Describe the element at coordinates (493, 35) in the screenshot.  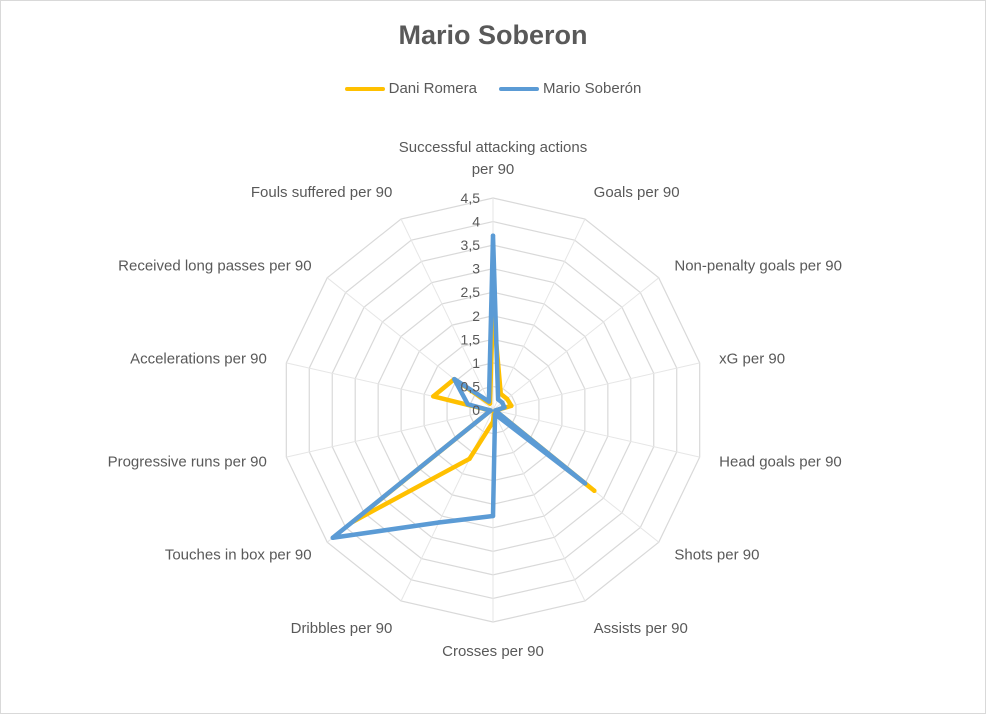
I see `chart-title: Mario Soberon` at that location.